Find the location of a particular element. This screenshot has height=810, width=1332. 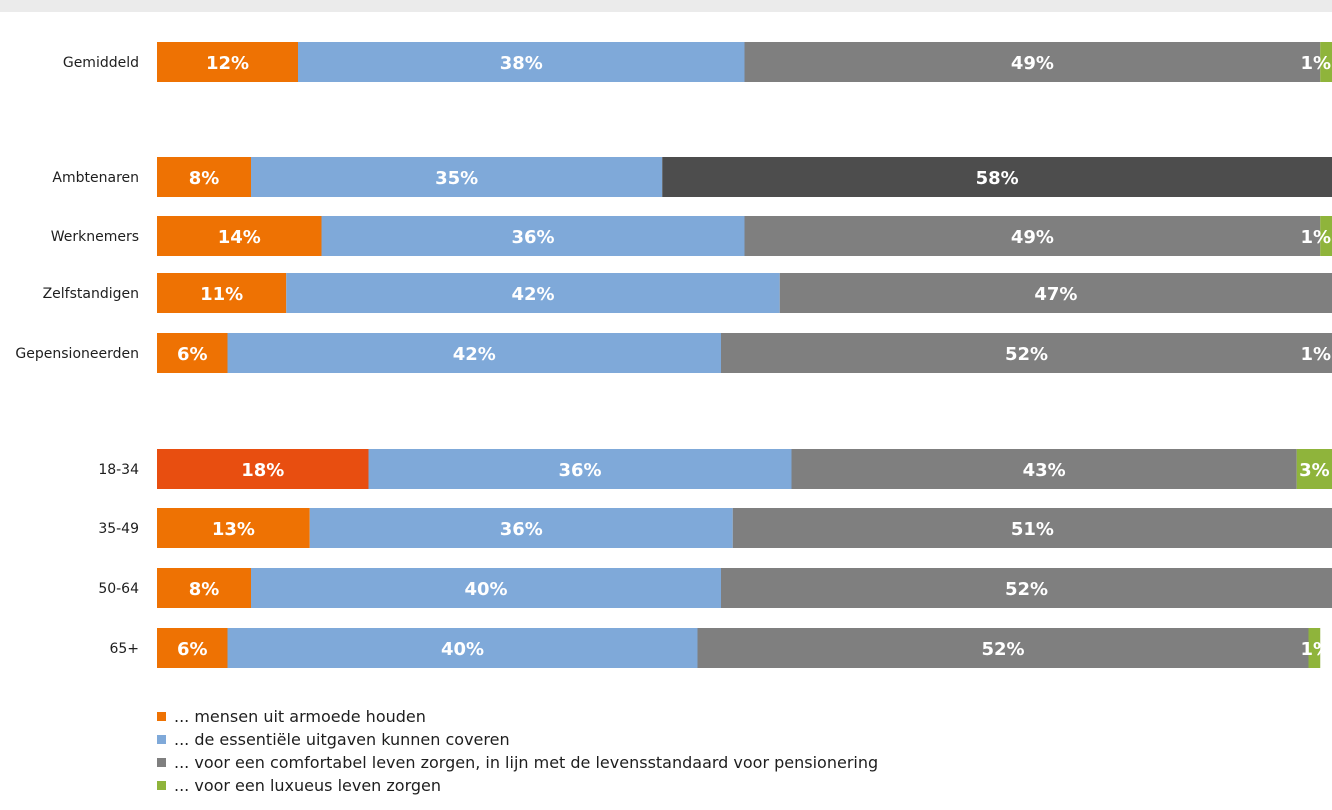

data-label-18-34-series-4: 3% is located at coordinates (1314, 470).